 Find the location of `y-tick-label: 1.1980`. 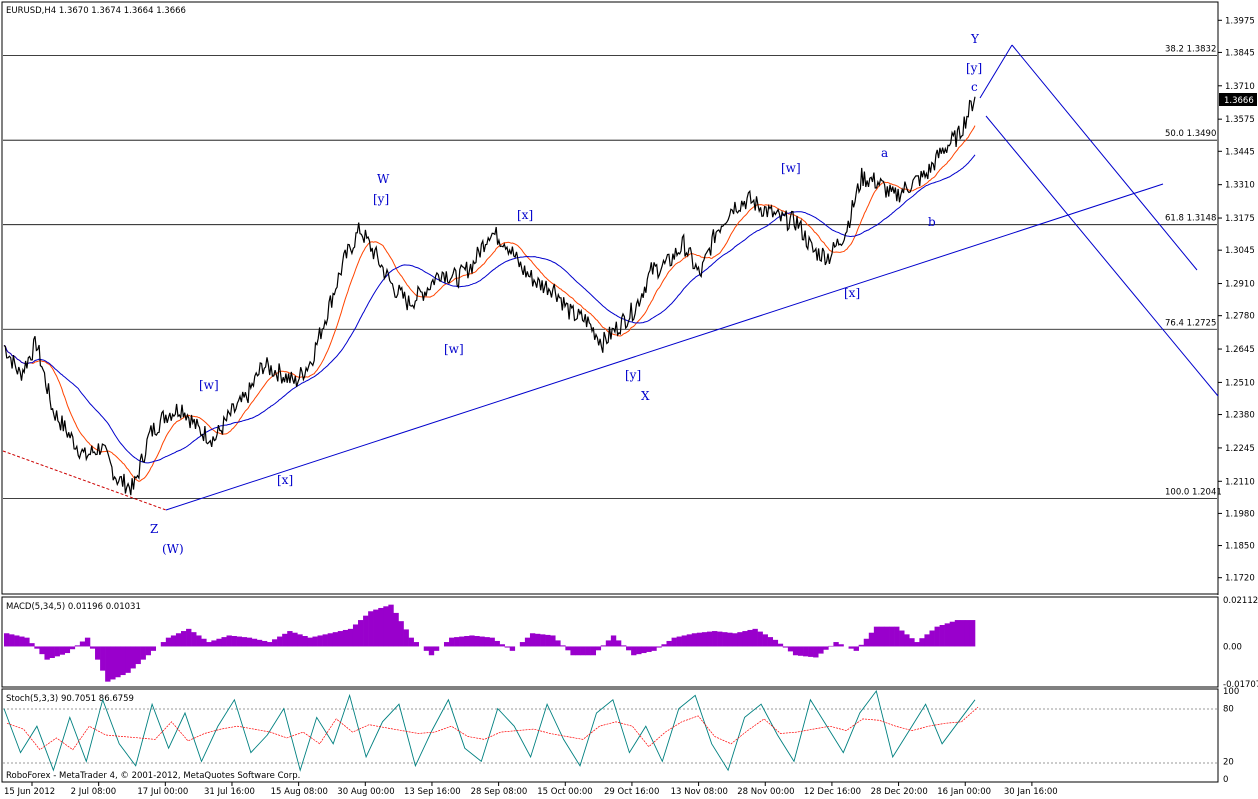

y-tick-label: 1.1980 is located at coordinates (1240, 514).